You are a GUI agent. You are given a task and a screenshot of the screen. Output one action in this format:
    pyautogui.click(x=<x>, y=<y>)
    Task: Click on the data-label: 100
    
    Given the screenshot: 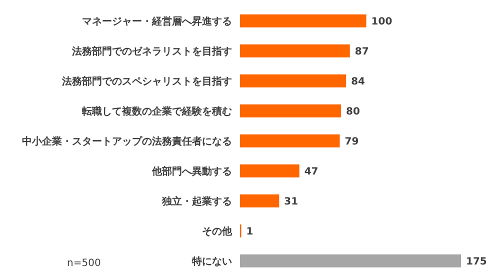 What is the action you would take?
    pyautogui.click(x=381, y=22)
    